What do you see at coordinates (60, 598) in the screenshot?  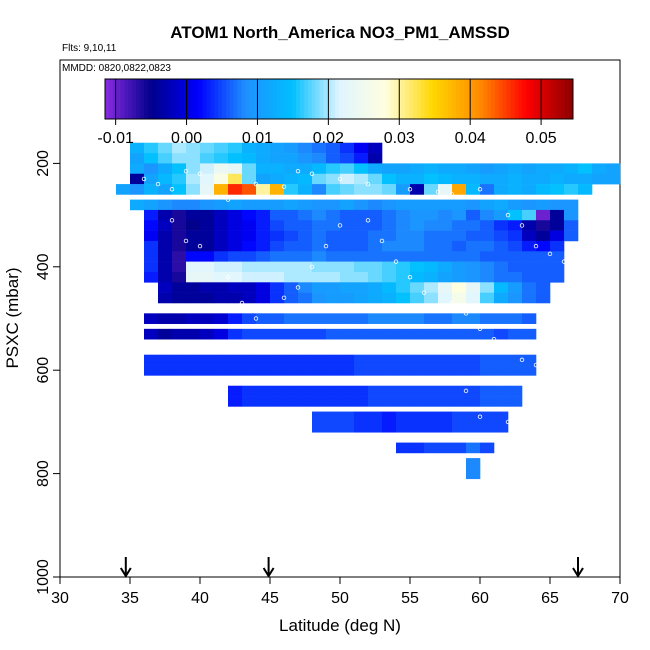 I see `x-tick-label: 30` at bounding box center [60, 598].